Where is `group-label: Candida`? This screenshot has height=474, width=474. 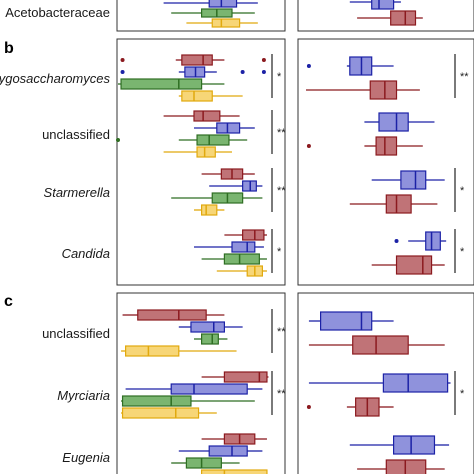
group-label: Candida is located at coordinates (86, 253).